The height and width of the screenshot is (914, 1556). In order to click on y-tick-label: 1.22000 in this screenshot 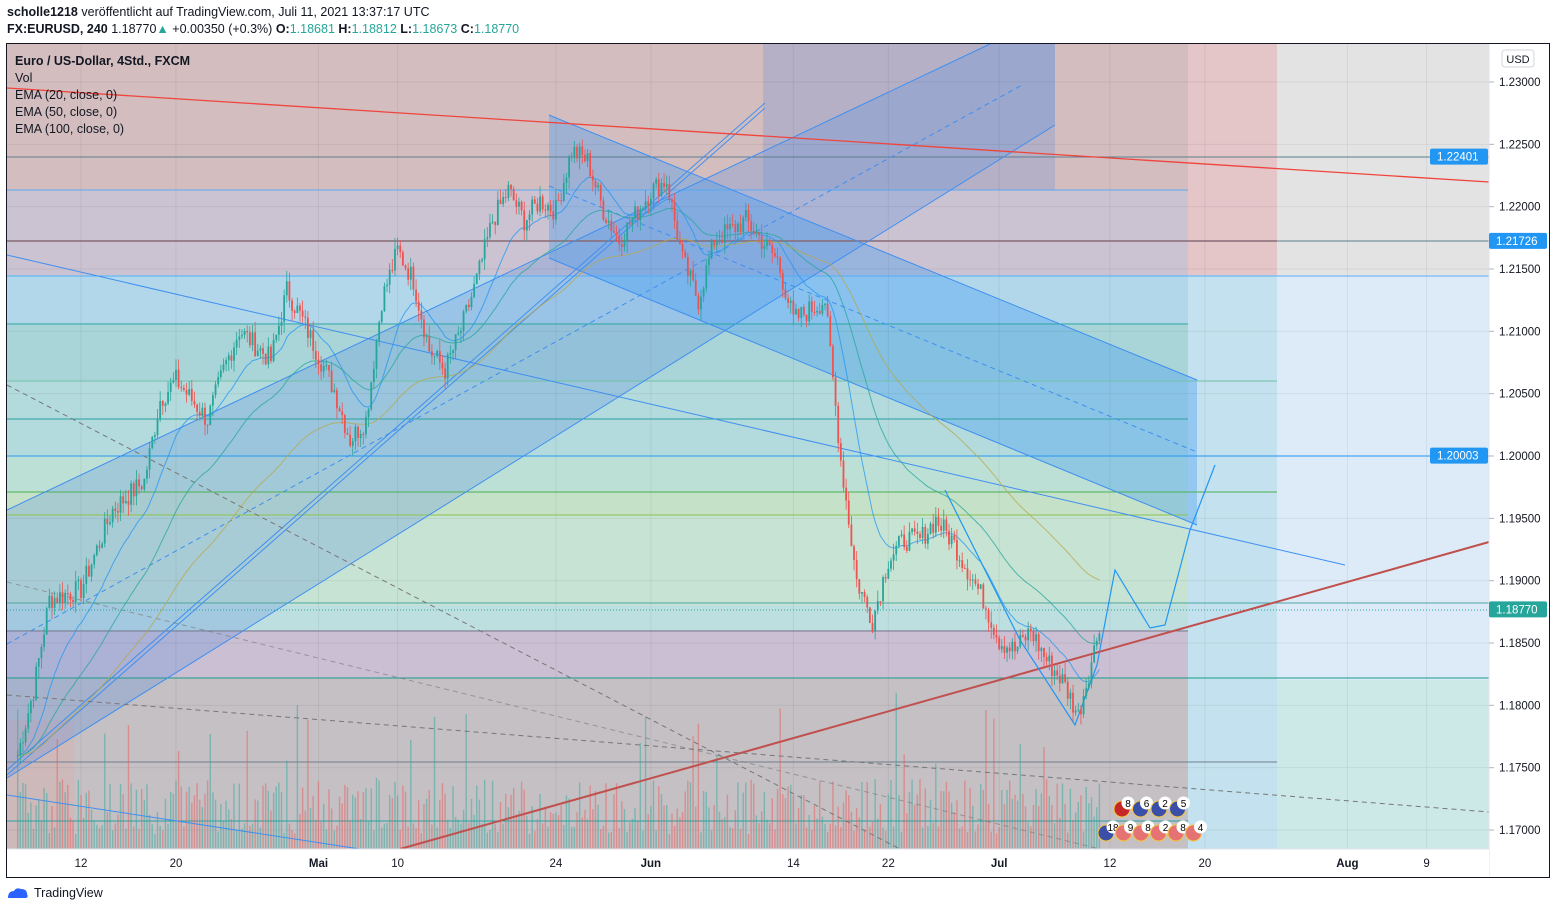, I will do `click(1520, 208)`.